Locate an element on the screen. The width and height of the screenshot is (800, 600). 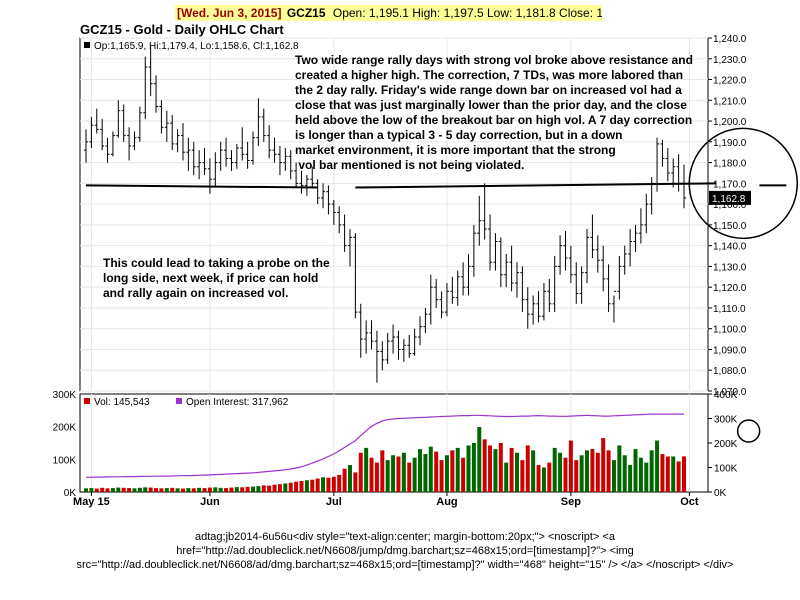
annotation-mid-line: long side, next week, if price can hold is located at coordinates (211, 278).